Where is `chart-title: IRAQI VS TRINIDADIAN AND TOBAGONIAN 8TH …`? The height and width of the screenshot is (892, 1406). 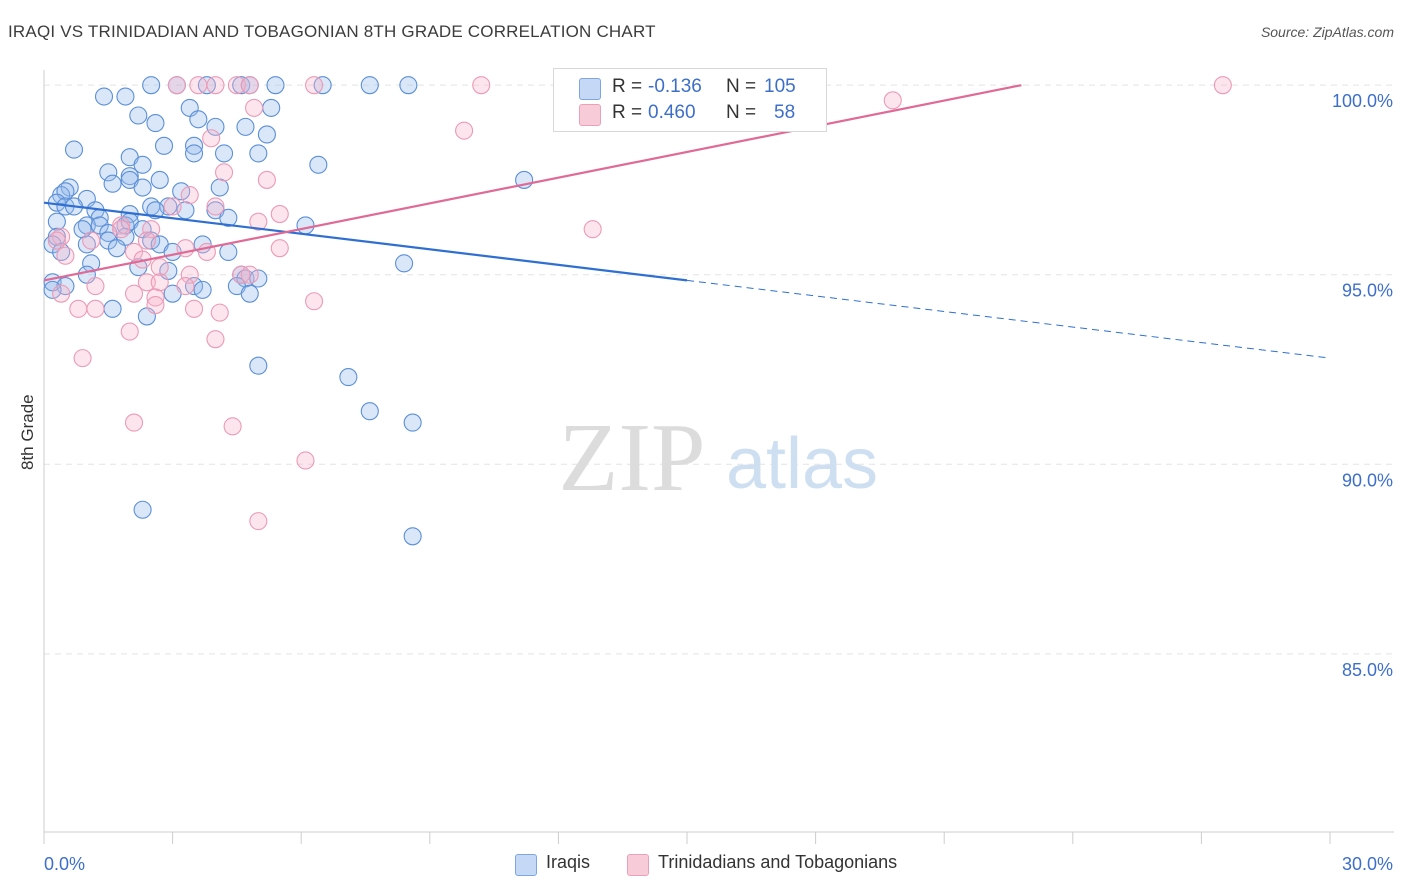
chart-title: IRAQI VS TRINIDADIAN AND TOBAGONIAN 8TH … is located at coordinates (332, 31).